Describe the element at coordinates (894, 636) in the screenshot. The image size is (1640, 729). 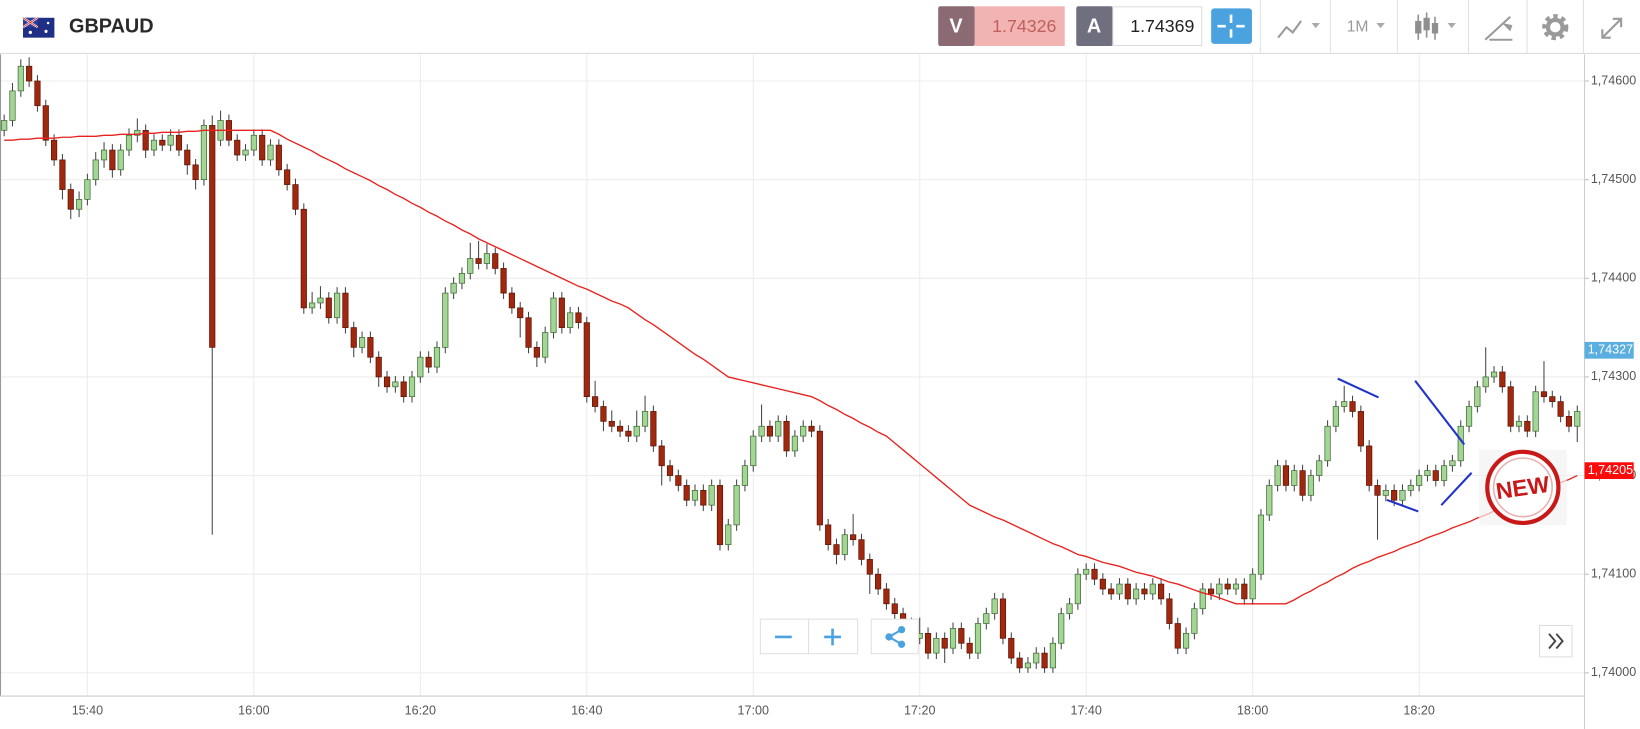
I see `share-button` at that location.